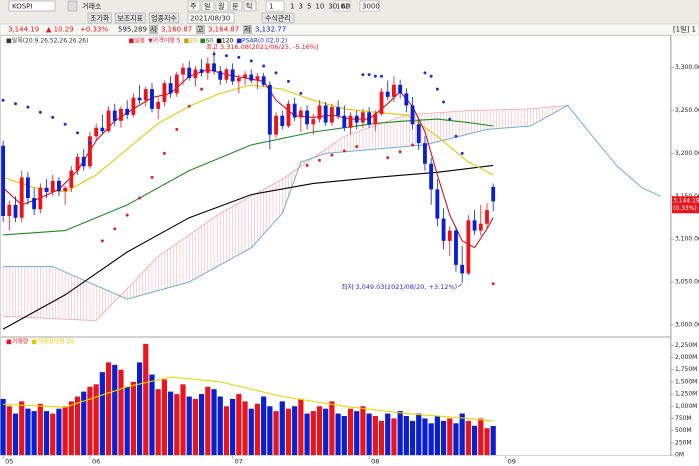 This screenshot has width=699, height=466. I want to click on period-label: 틱, so click(249, 6).